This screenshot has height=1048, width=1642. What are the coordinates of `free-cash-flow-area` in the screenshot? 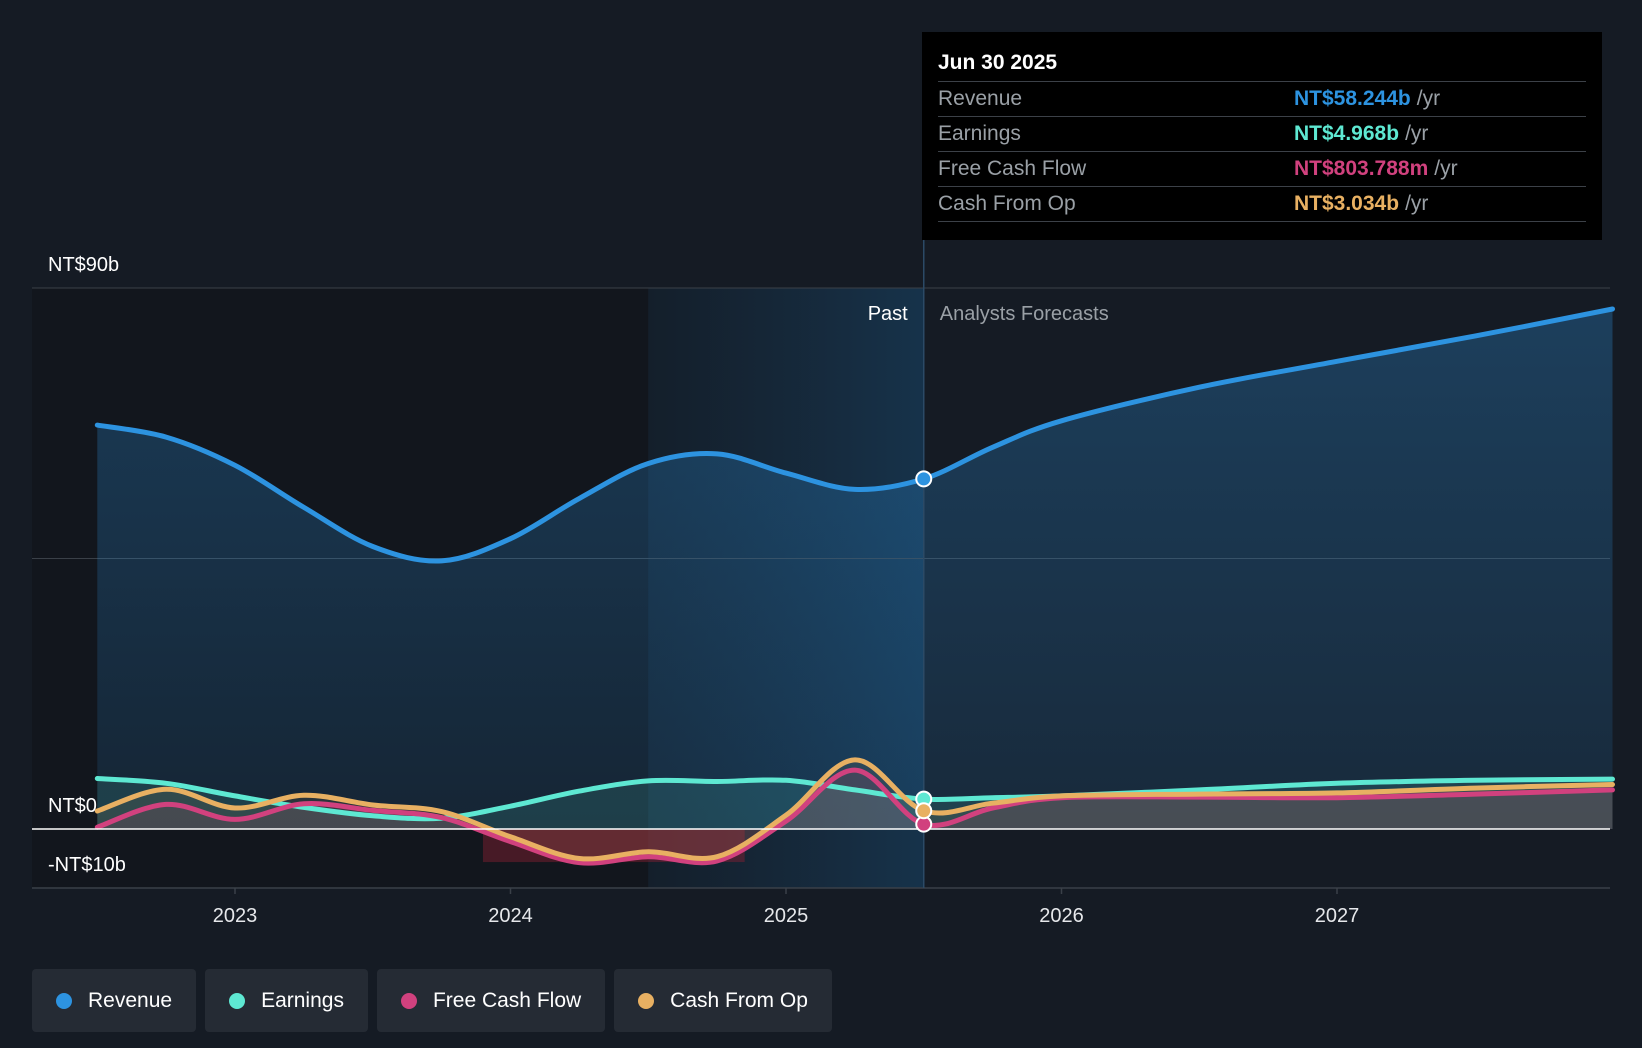 It's located at (855, 817).